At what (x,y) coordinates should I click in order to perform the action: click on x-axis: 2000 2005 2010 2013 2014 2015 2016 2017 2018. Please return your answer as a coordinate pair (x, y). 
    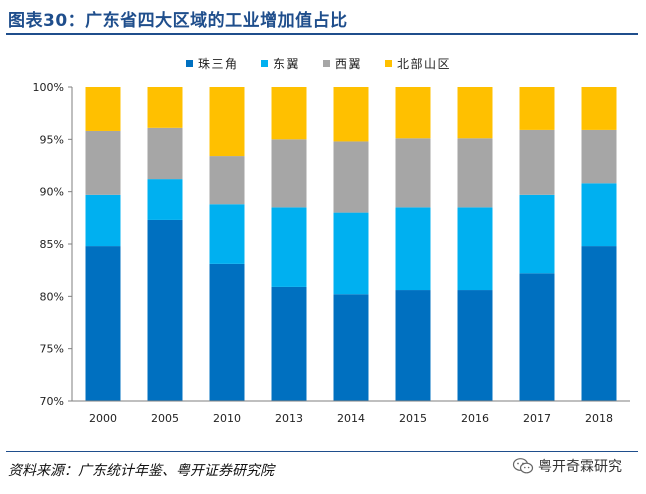
    Looking at the image, I should click on (351, 412).